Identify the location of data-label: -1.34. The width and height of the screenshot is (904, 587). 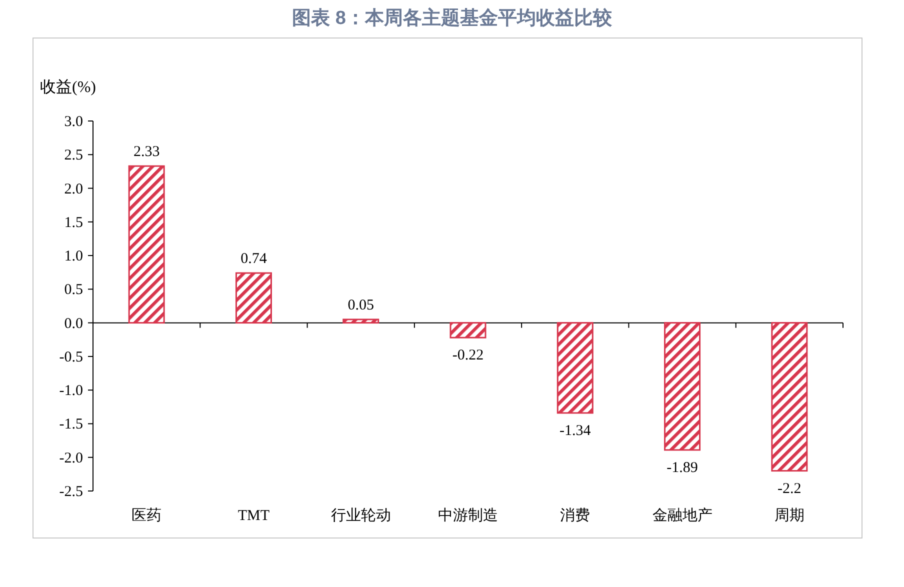
(576, 430).